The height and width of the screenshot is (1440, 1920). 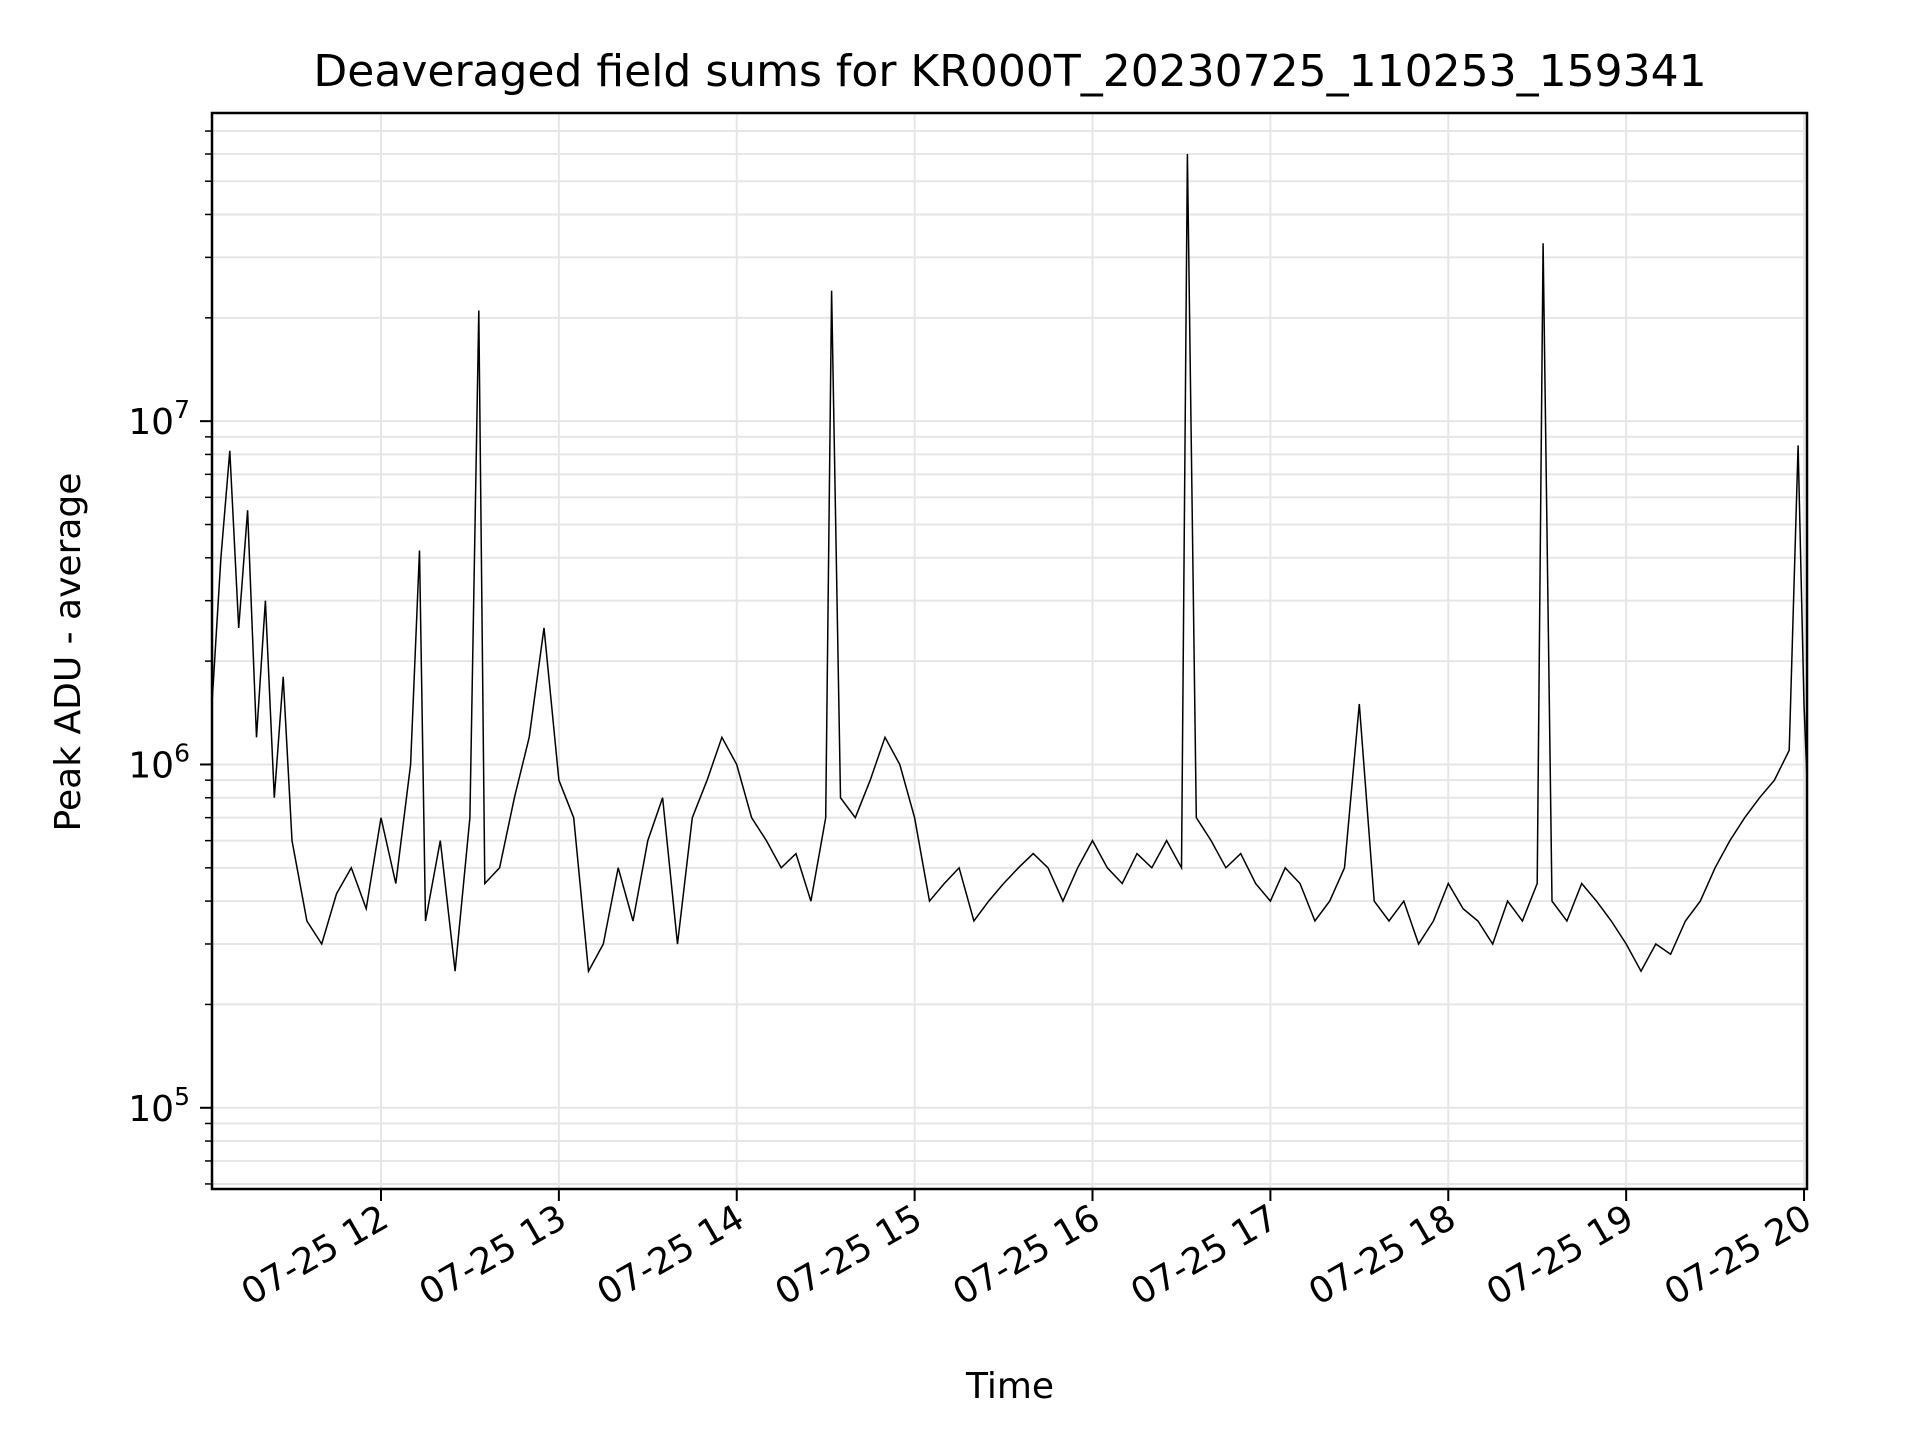 What do you see at coordinates (68, 652) in the screenshot?
I see `y-axis-label: Peak ADU - average` at bounding box center [68, 652].